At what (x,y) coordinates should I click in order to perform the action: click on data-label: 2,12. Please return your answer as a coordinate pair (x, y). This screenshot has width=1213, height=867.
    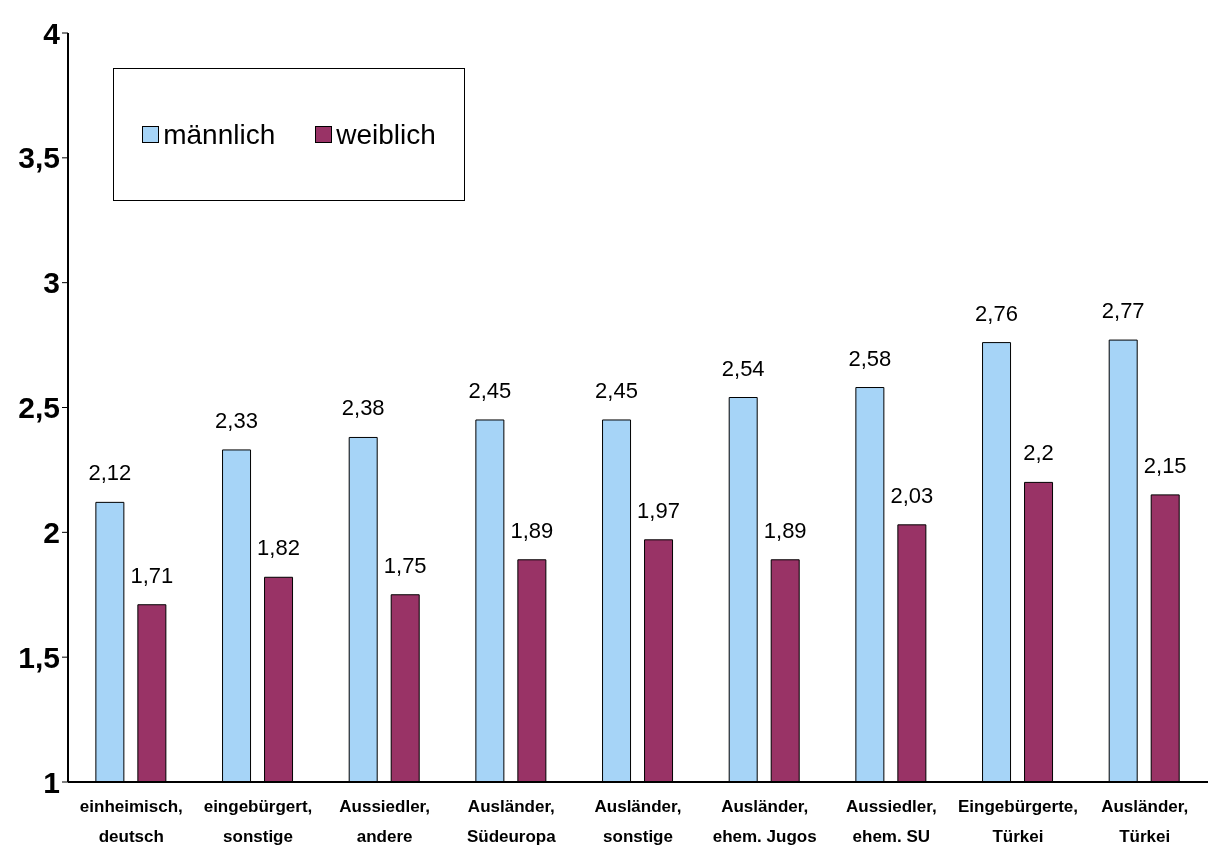
    Looking at the image, I should click on (110, 473).